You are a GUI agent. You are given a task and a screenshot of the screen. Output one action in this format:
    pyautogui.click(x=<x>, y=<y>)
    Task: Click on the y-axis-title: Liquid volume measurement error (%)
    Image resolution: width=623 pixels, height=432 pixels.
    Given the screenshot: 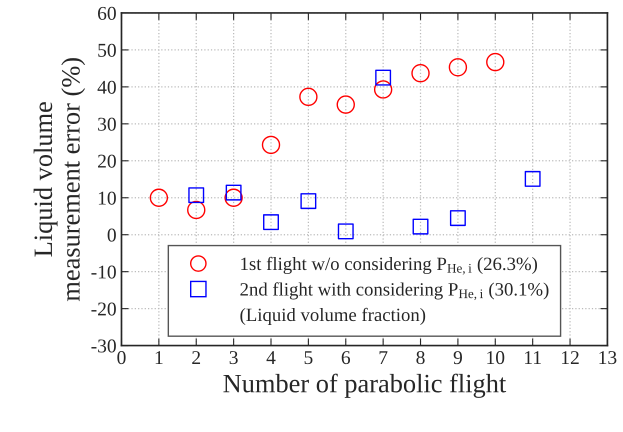 What is the action you would take?
    pyautogui.click(x=60, y=180)
    